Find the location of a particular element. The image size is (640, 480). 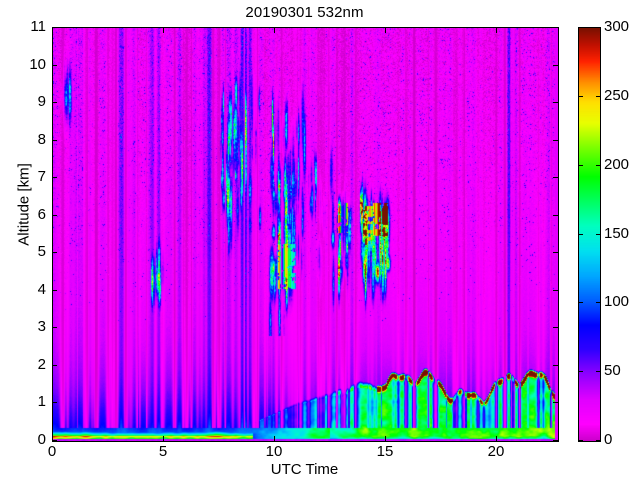

y-tick-label: 0 is located at coordinates (41, 439).